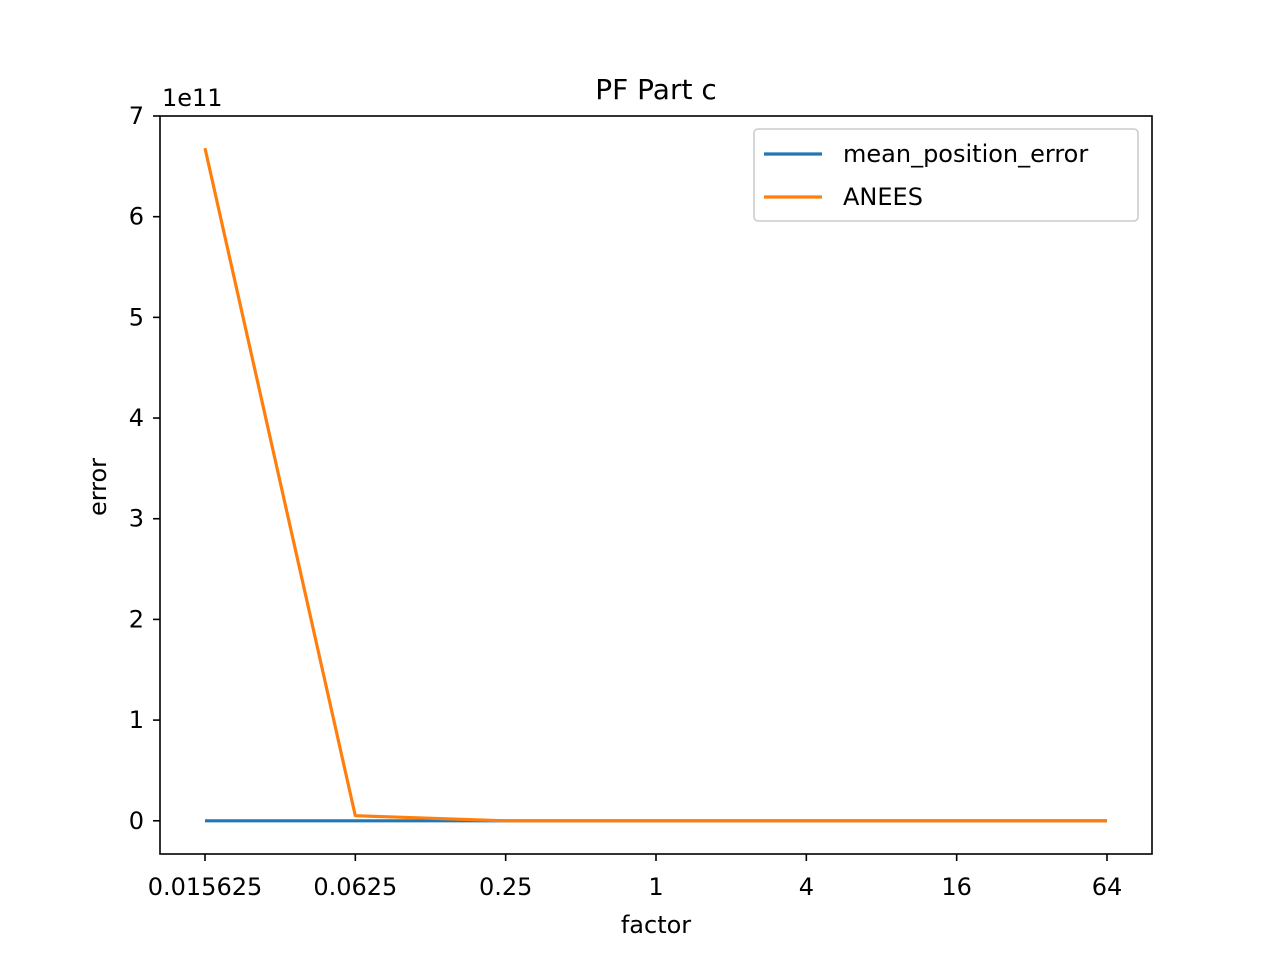 This screenshot has height=960, width=1280. Describe the element at coordinates (136, 116) in the screenshot. I see `y-tick-label: 7` at that location.